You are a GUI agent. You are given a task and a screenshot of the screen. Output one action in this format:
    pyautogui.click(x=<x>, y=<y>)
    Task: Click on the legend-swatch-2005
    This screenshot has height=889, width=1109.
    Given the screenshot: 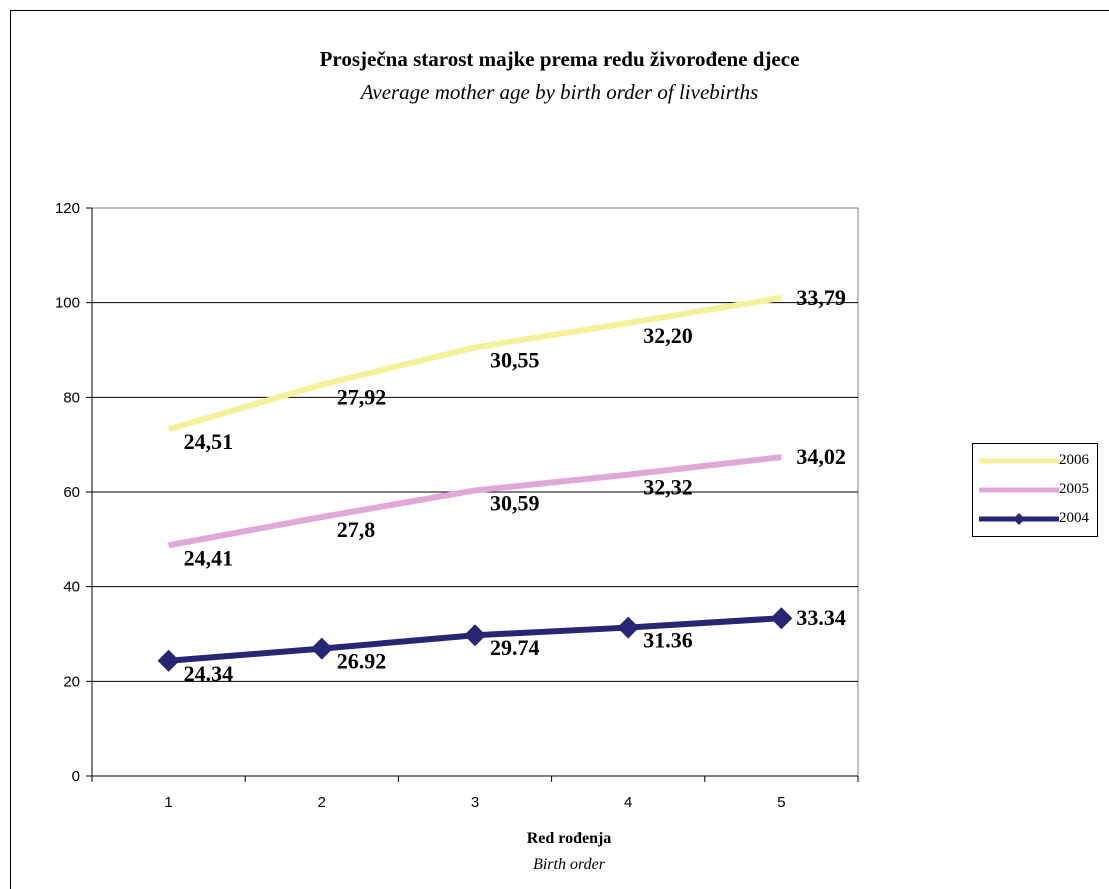 What is the action you would take?
    pyautogui.click(x=1019, y=490)
    